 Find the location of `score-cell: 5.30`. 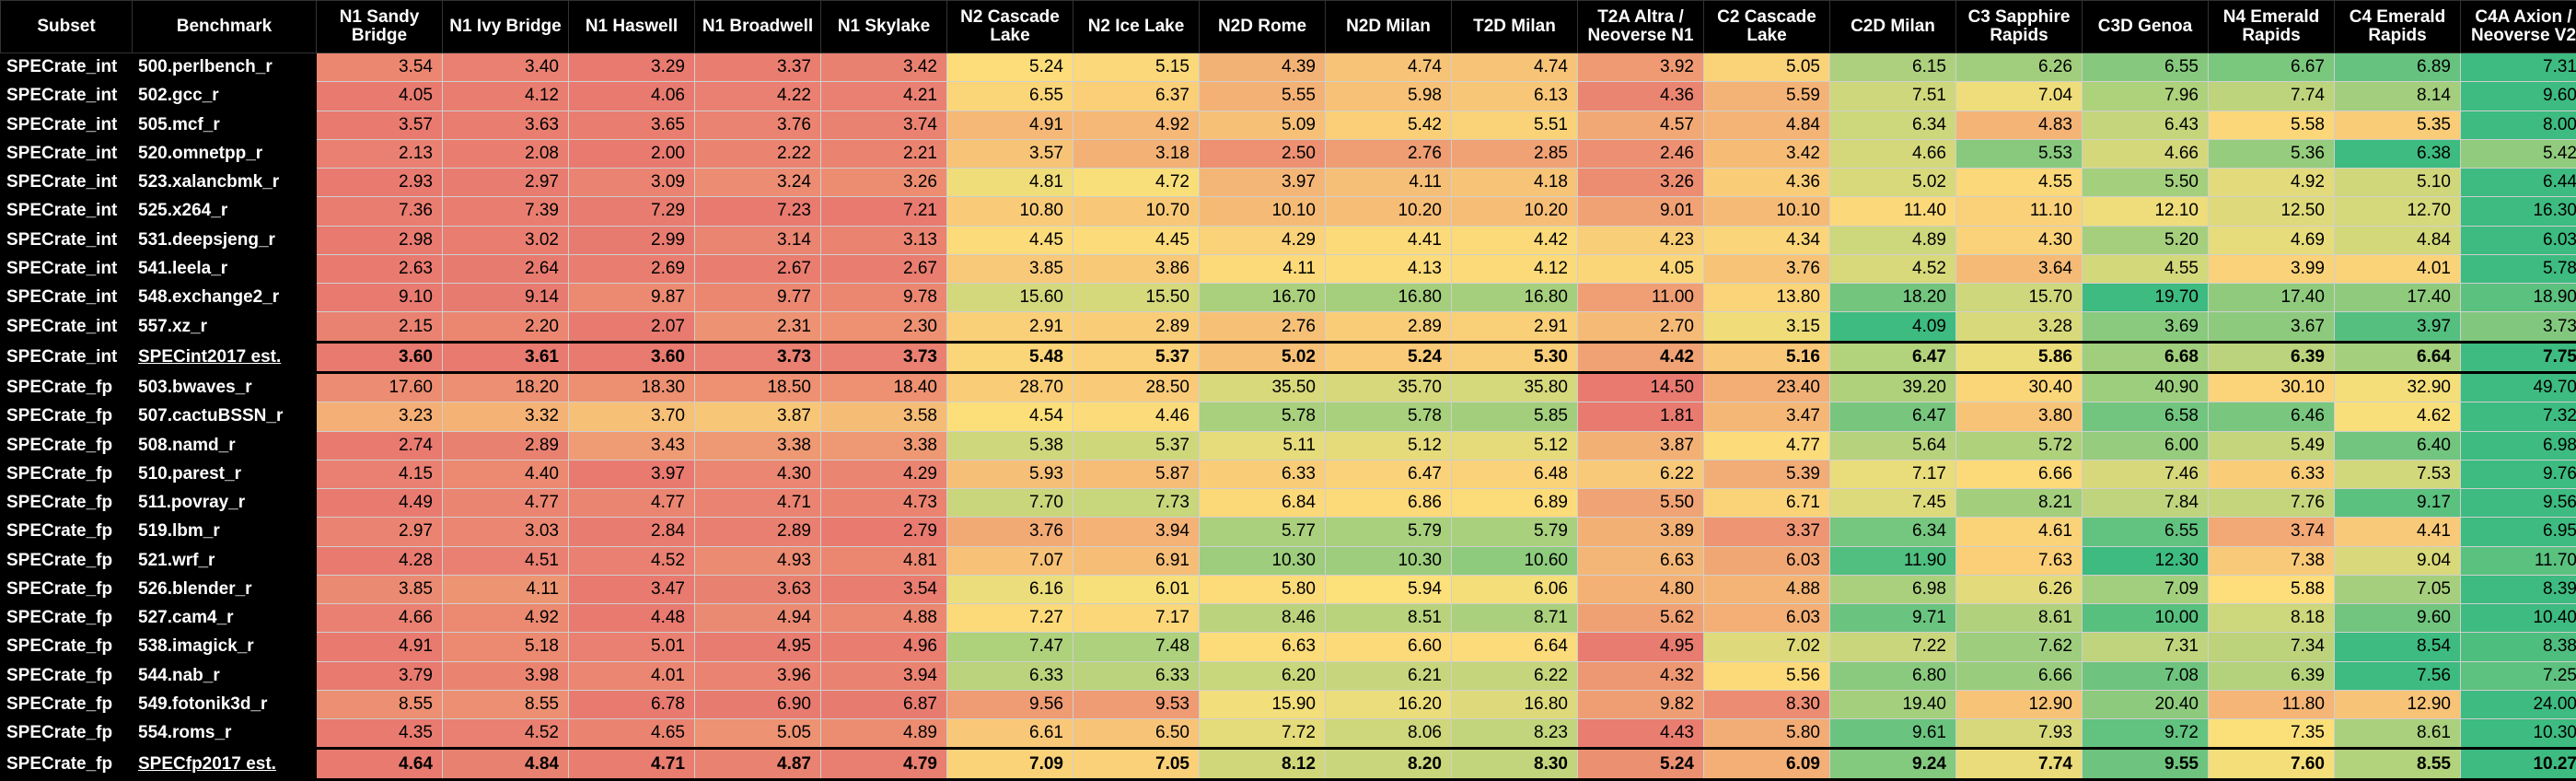

score-cell: 5.30 is located at coordinates (1514, 357).